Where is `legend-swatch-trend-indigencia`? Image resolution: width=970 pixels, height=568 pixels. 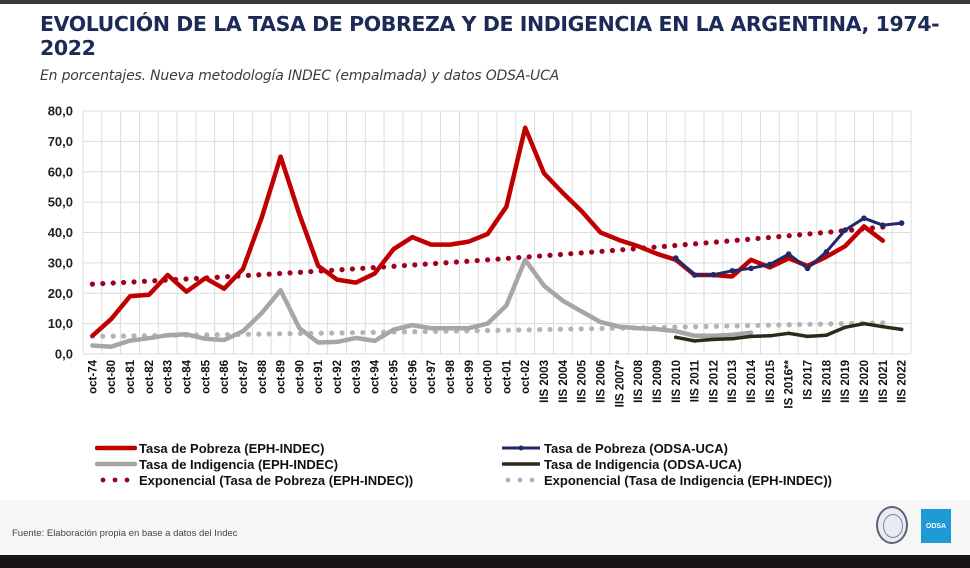
legend-swatch-trend-indigencia is located at coordinates (520, 480).